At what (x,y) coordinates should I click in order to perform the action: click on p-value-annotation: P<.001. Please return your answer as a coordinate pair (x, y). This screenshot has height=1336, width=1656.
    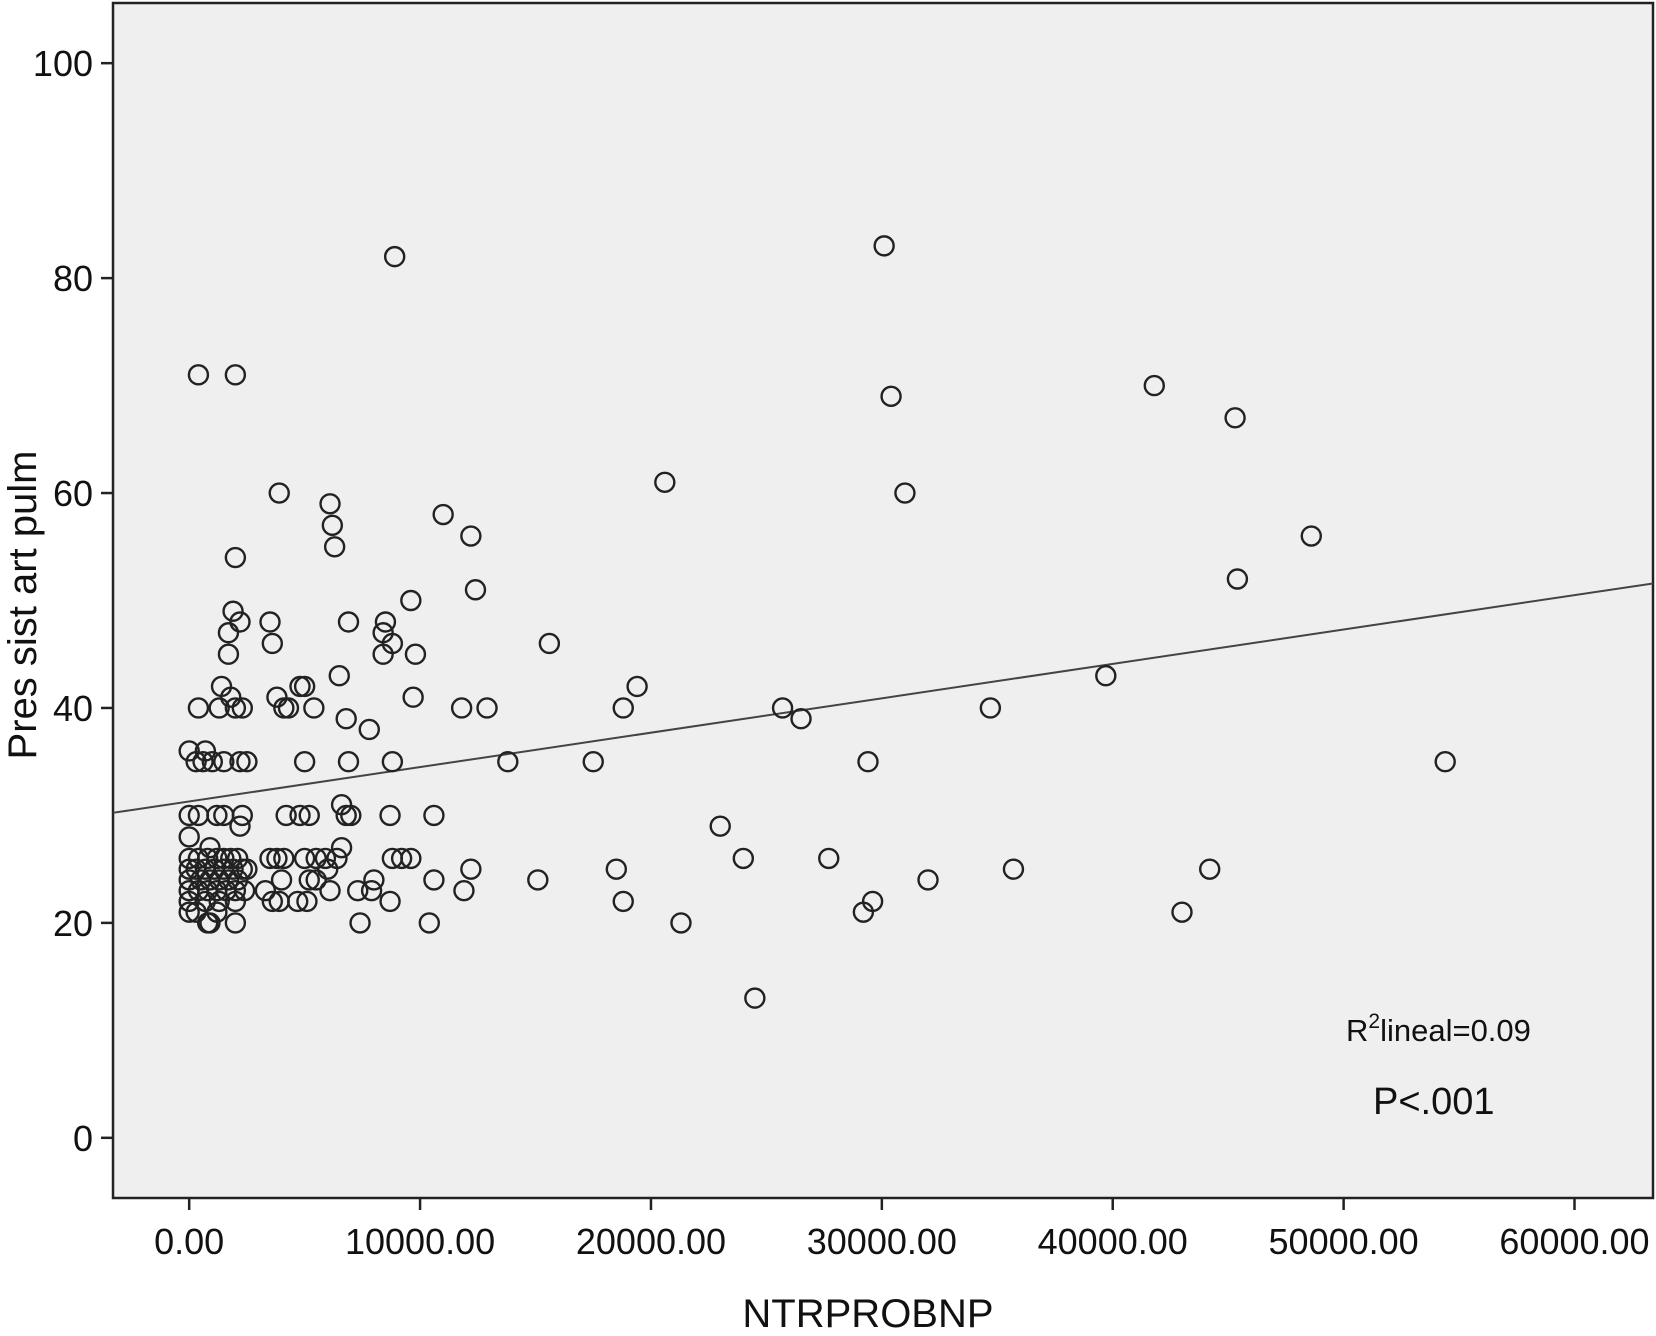
    Looking at the image, I should click on (1434, 1102).